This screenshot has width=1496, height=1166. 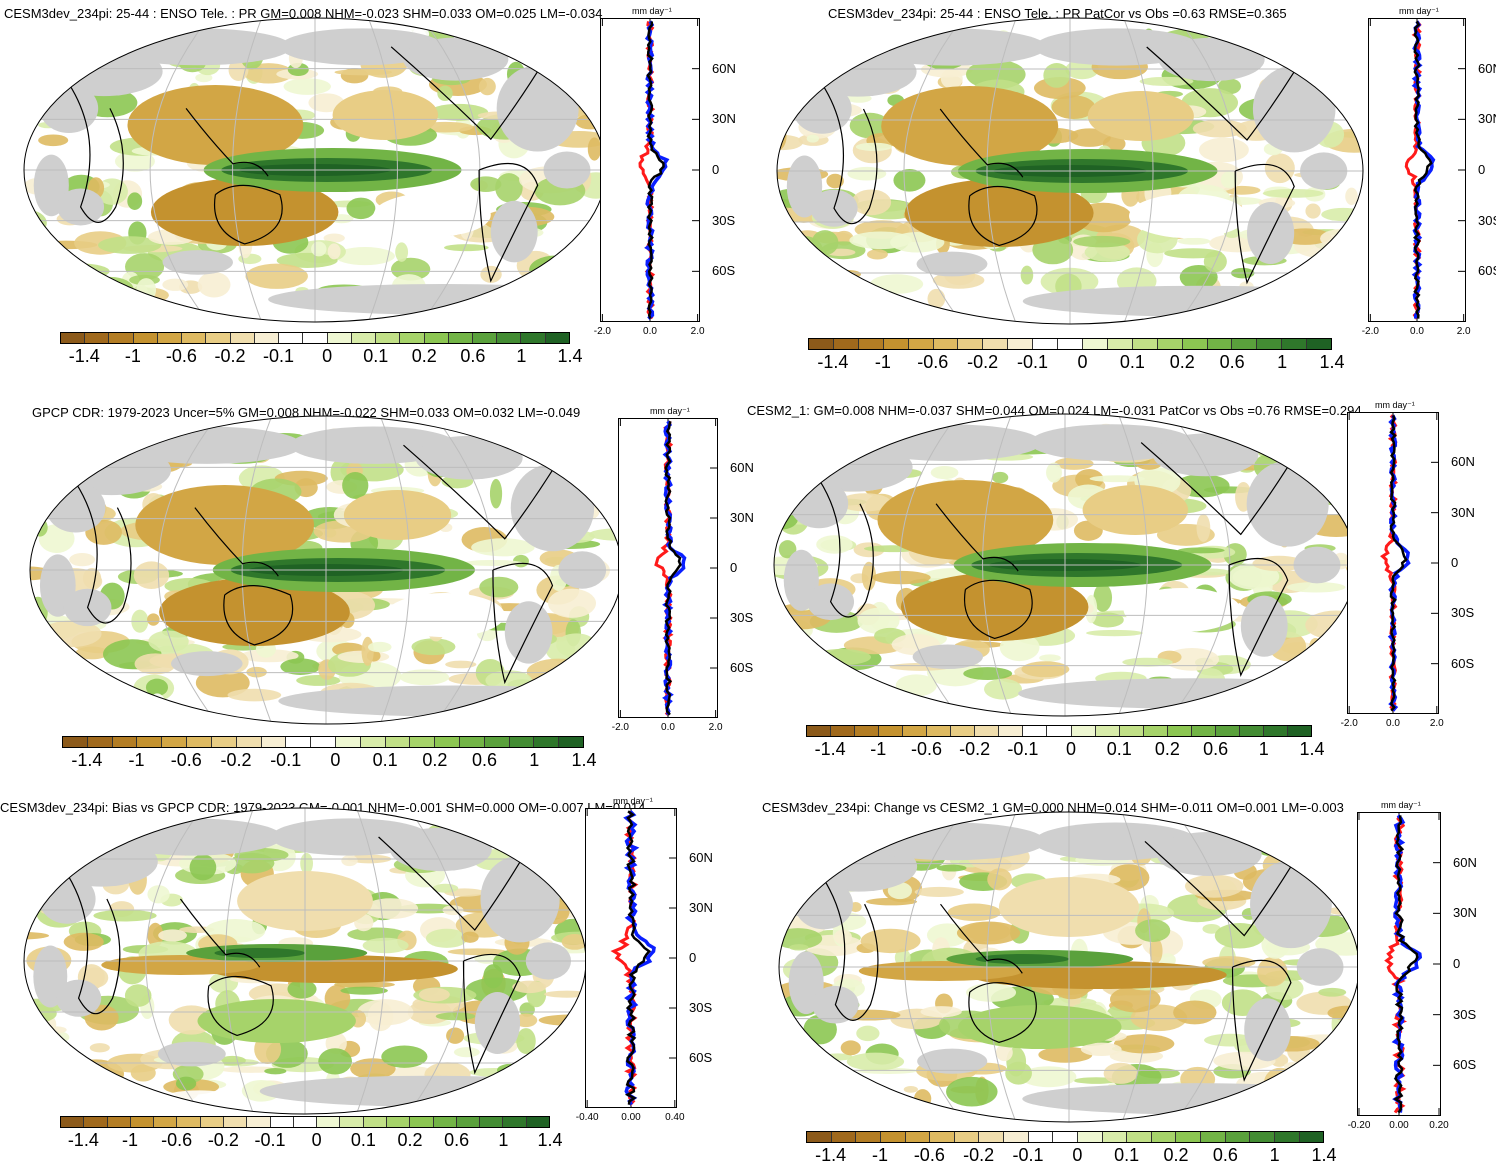 What do you see at coordinates (305, 961) in the screenshot?
I see `map` at bounding box center [305, 961].